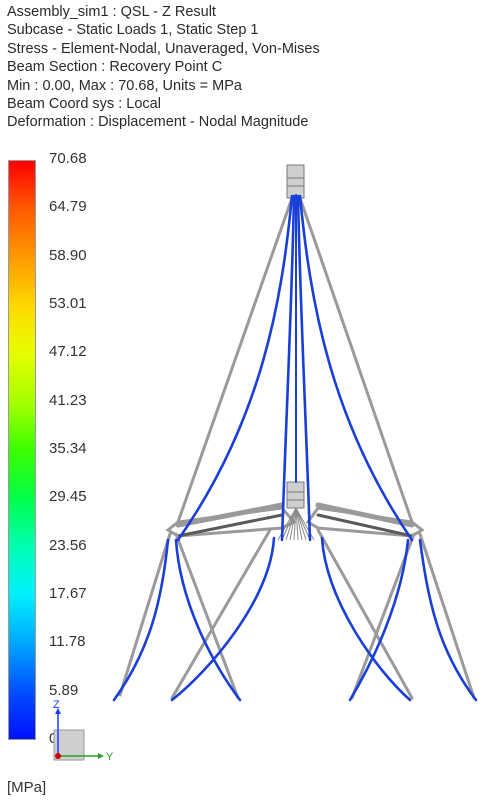 Image resolution: width=488 pixels, height=801 pixels. Describe the element at coordinates (58, 756) in the screenshot. I see `triad-origin-icon` at that location.